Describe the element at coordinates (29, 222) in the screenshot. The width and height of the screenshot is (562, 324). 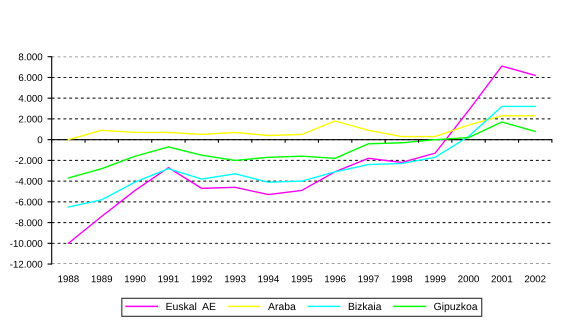
I see `y-tick-label: -8.000` at that location.